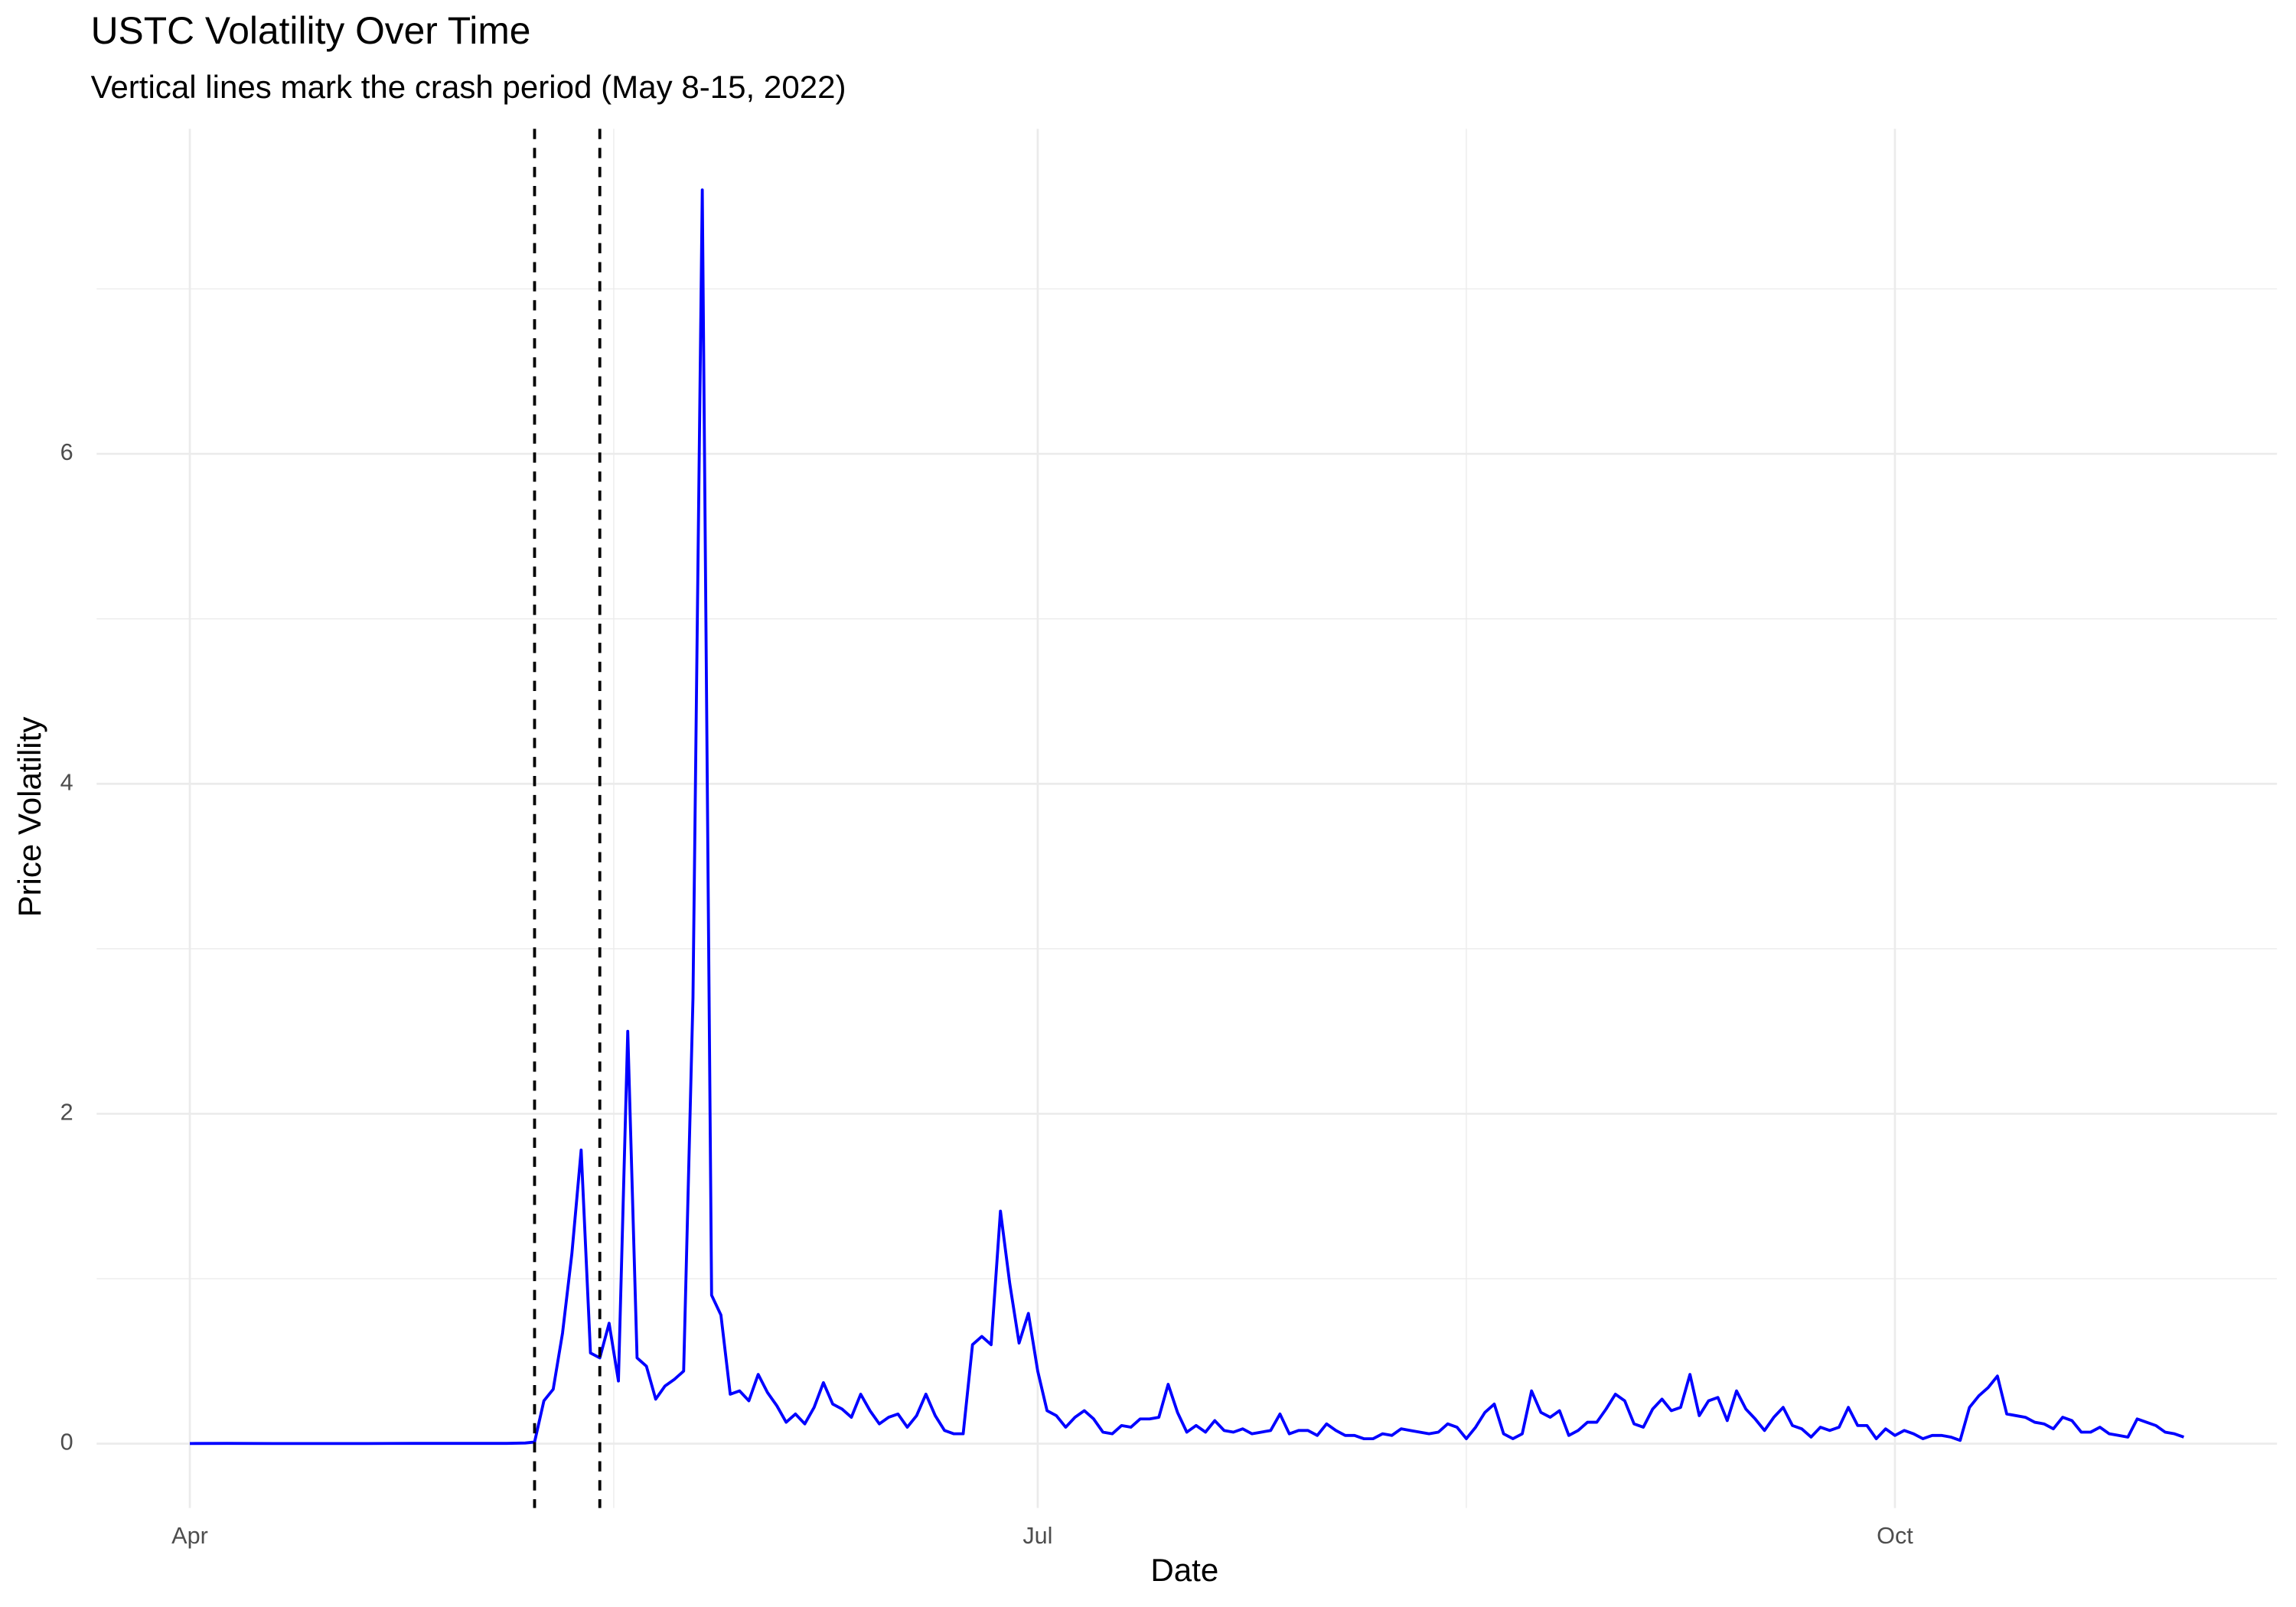  What do you see at coordinates (29, 817) in the screenshot?
I see `y-axis-title: Price Volatility` at bounding box center [29, 817].